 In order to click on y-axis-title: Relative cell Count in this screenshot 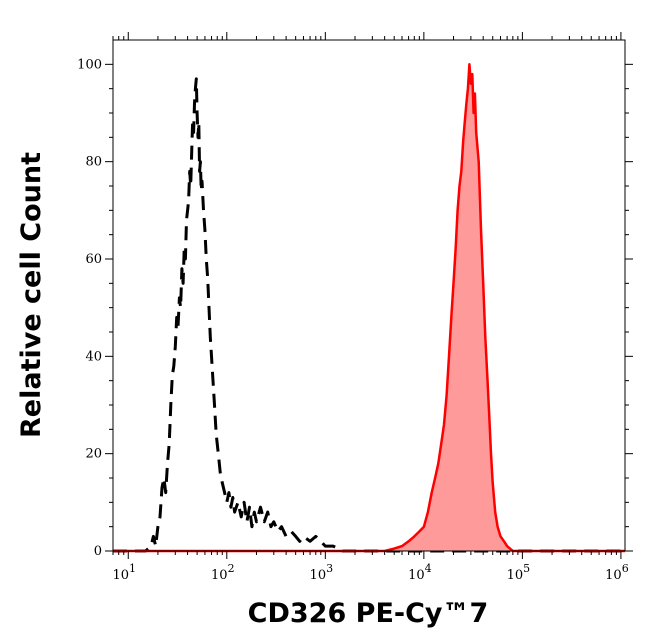, I will do `click(31, 295)`.